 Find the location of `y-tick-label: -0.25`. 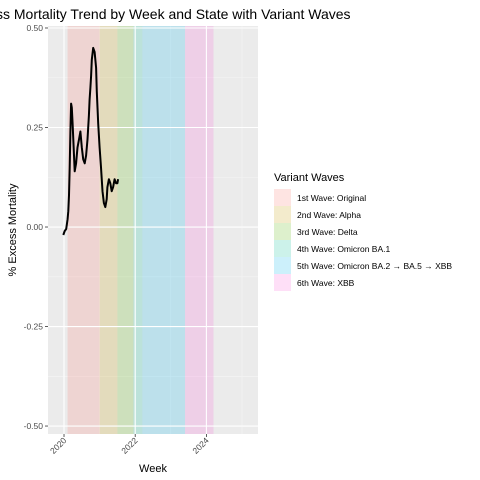

y-tick-label: -0.25 is located at coordinates (34, 327).